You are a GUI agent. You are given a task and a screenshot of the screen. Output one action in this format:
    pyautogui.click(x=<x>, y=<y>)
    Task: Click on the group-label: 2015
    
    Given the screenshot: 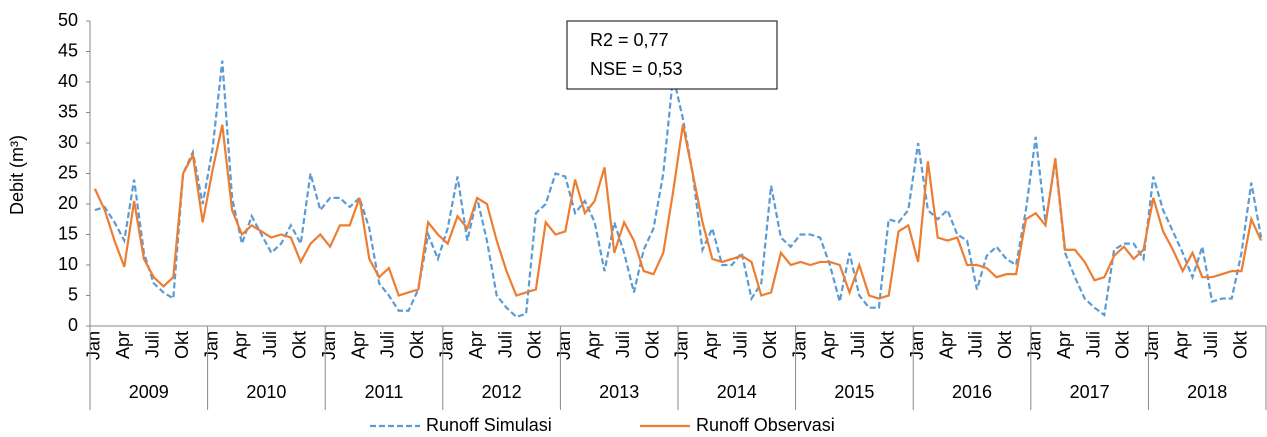 What is the action you would take?
    pyautogui.click(x=854, y=392)
    